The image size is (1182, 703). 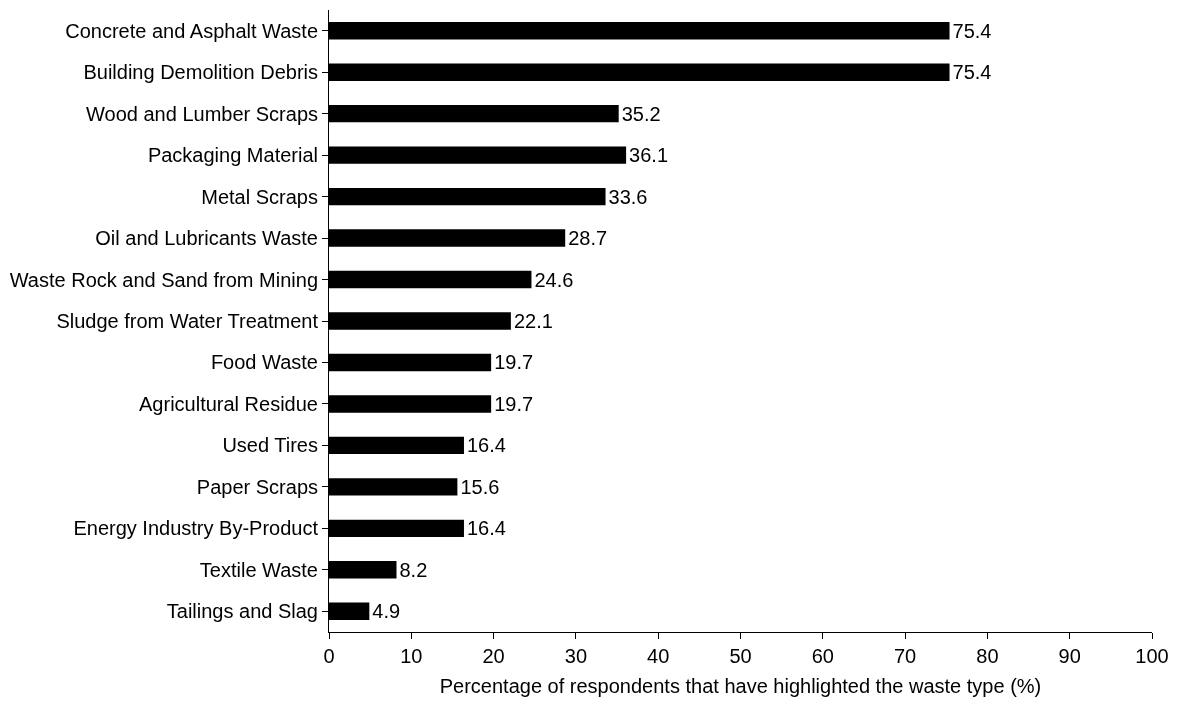 What do you see at coordinates (987, 656) in the screenshot?
I see `x-tick-label: 80` at bounding box center [987, 656].